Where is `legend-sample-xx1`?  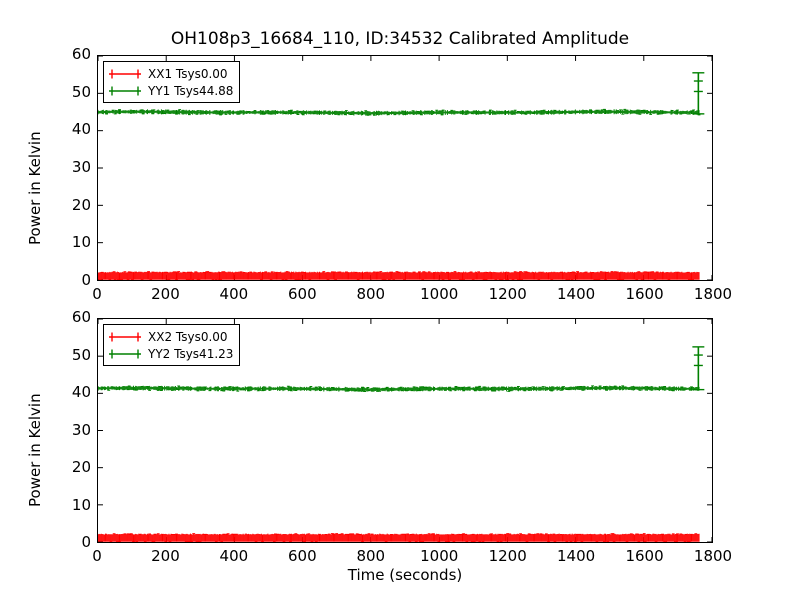
legend-sample-xx1 is located at coordinates (125, 73).